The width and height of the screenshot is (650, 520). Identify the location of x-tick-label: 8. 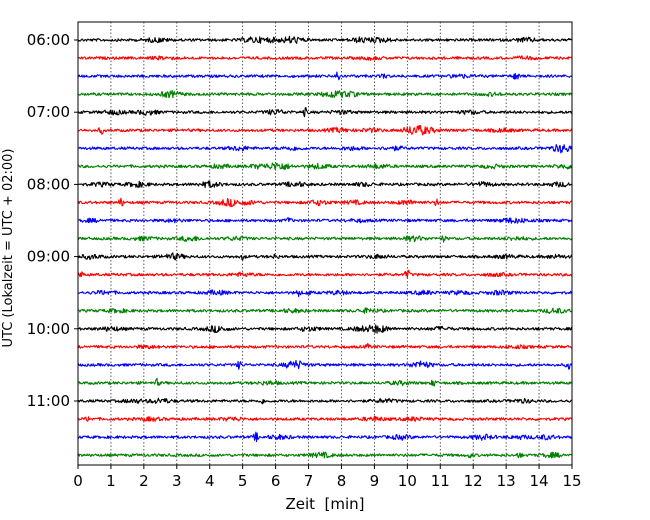
(342, 481).